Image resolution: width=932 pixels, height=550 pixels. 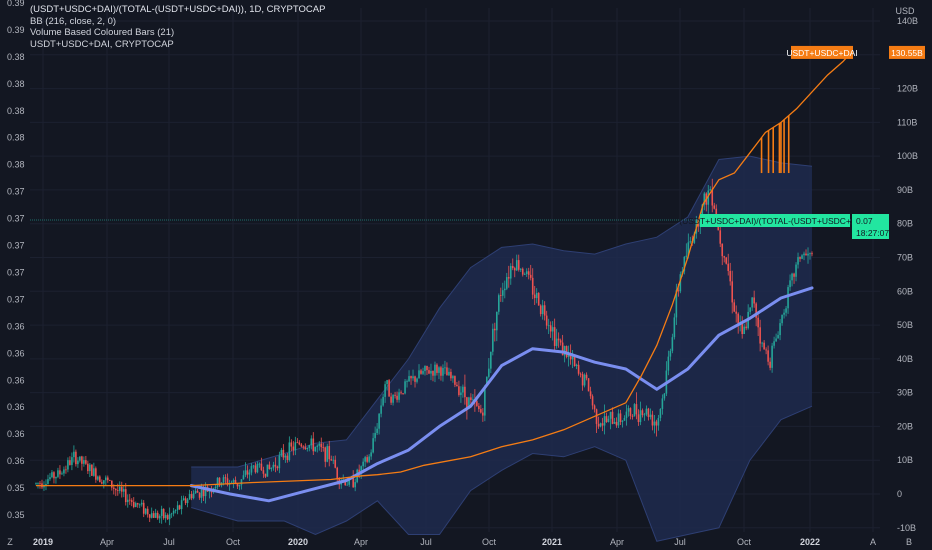 What do you see at coordinates (16, 57) in the screenshot?
I see `left-tick-label: 0.38` at bounding box center [16, 57].